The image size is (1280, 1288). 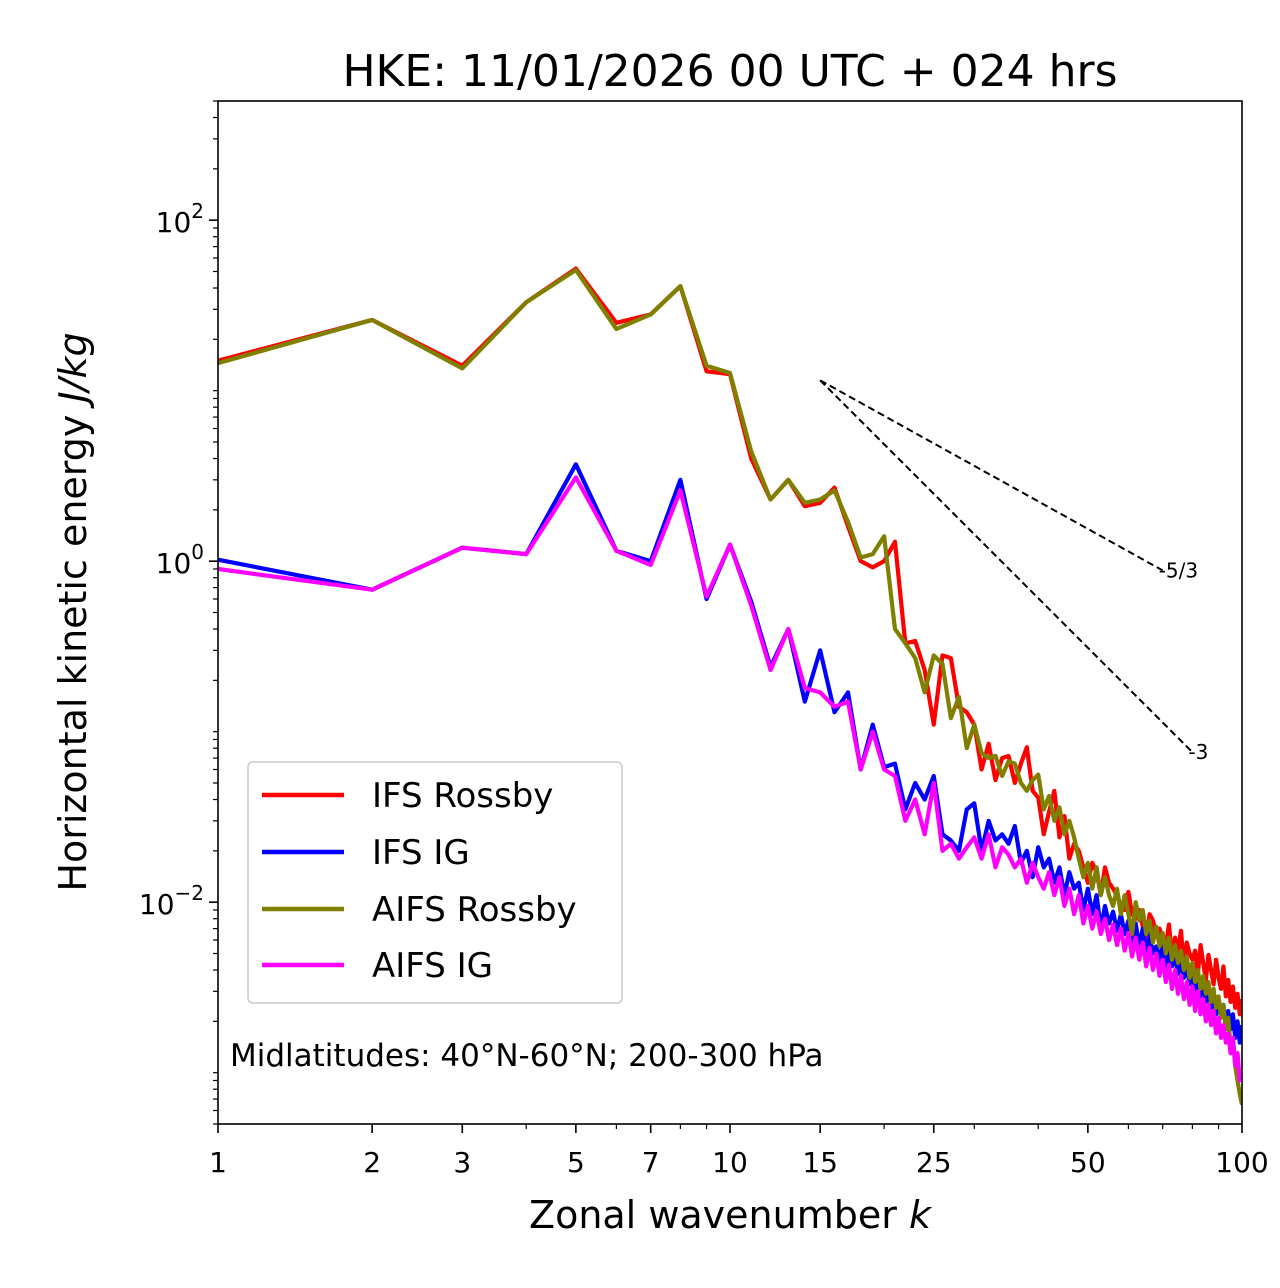 I want to click on legend-label-ifs-rossby: IFS Rossby, so click(x=462, y=796).